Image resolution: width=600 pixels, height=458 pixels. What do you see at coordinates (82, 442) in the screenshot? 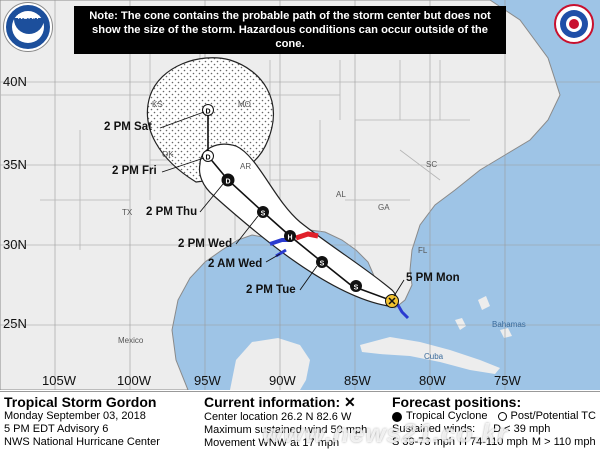
I see `storm-center: NWS National Hurricane Center` at bounding box center [82, 442].